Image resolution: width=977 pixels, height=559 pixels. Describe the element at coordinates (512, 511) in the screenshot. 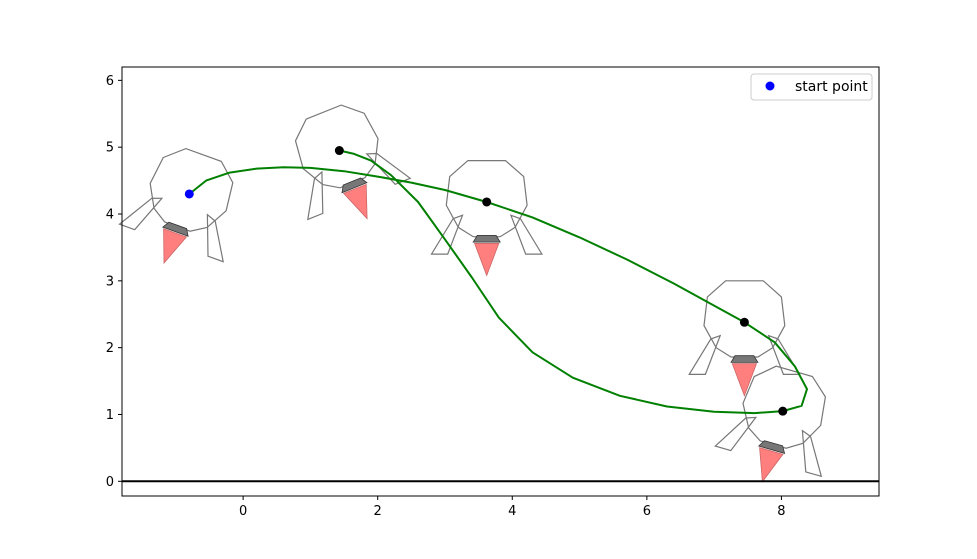

I see `x-tick-label: 4` at that location.